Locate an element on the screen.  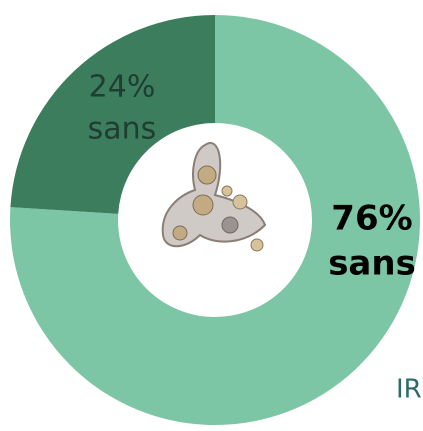
value-label: 24% is located at coordinates (122, 87).